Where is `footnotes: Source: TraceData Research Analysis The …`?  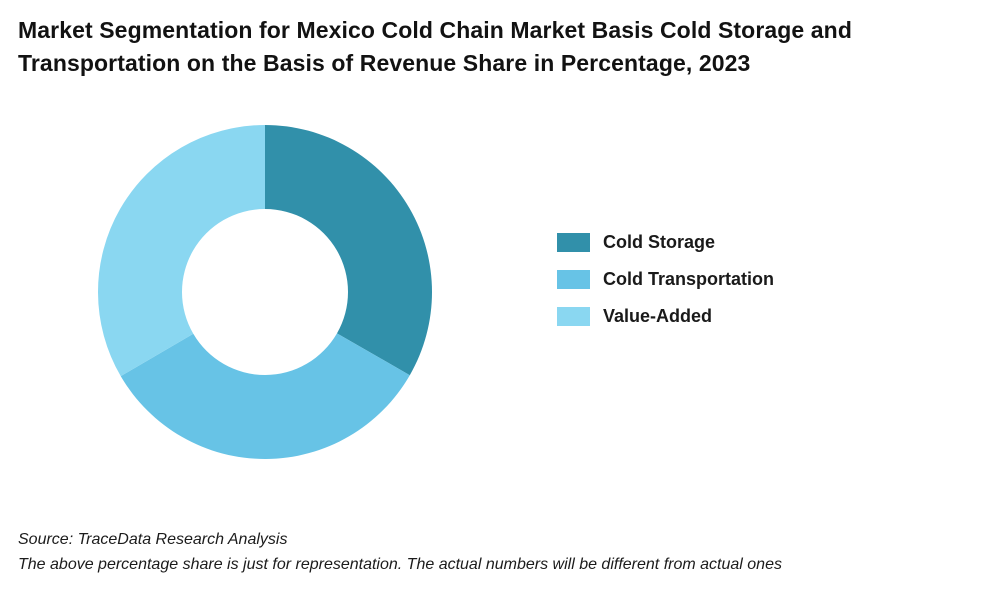 footnotes: Source: TraceData Research Analysis The … is located at coordinates (400, 552).